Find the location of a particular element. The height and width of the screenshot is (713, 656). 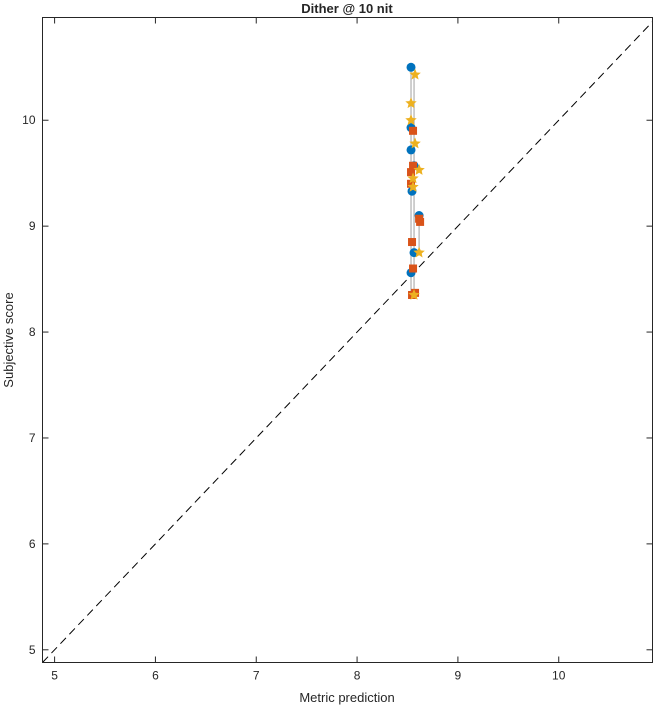

x-tick-label: 9 is located at coordinates (458, 676).